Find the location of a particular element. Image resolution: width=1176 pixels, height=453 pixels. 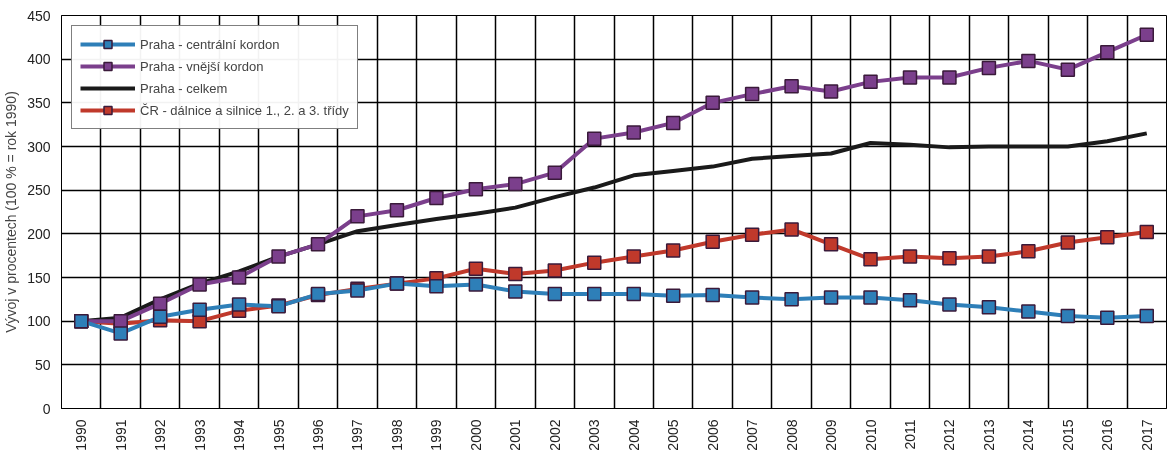

y-tick-label: 100 is located at coordinates (39, 321).